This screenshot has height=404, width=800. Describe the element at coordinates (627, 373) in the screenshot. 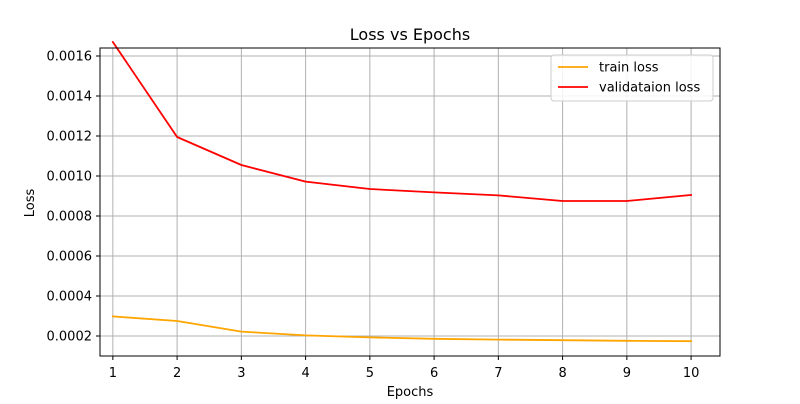

I see `x-tick-label: 9` at that location.